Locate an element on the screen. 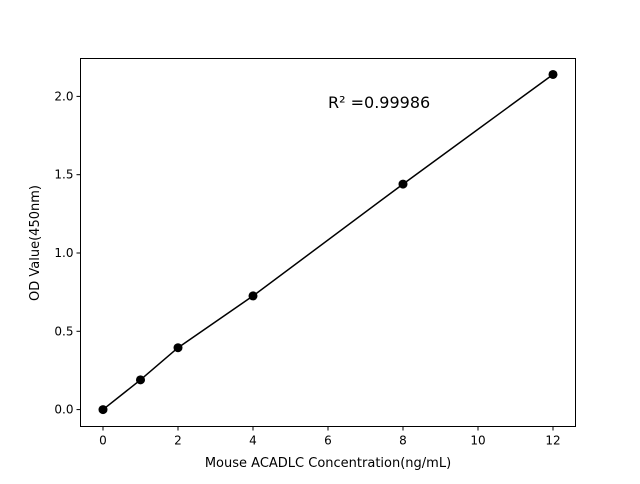  x-axis-ticks: 0 2 4 6 8 10 12 is located at coordinates (330, 437).